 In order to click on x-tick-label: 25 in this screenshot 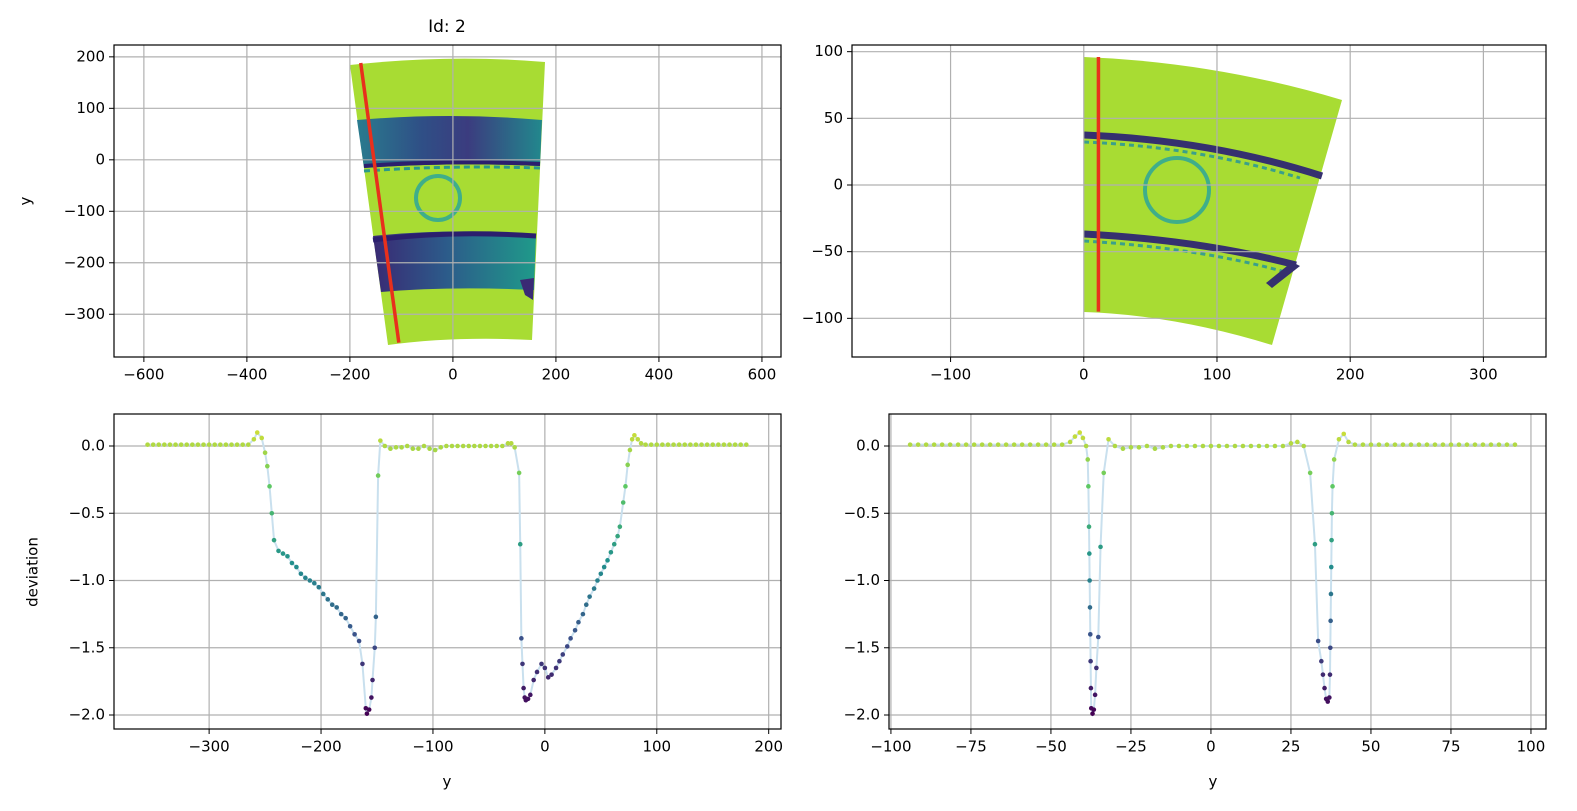, I will do `click(1290, 747)`.